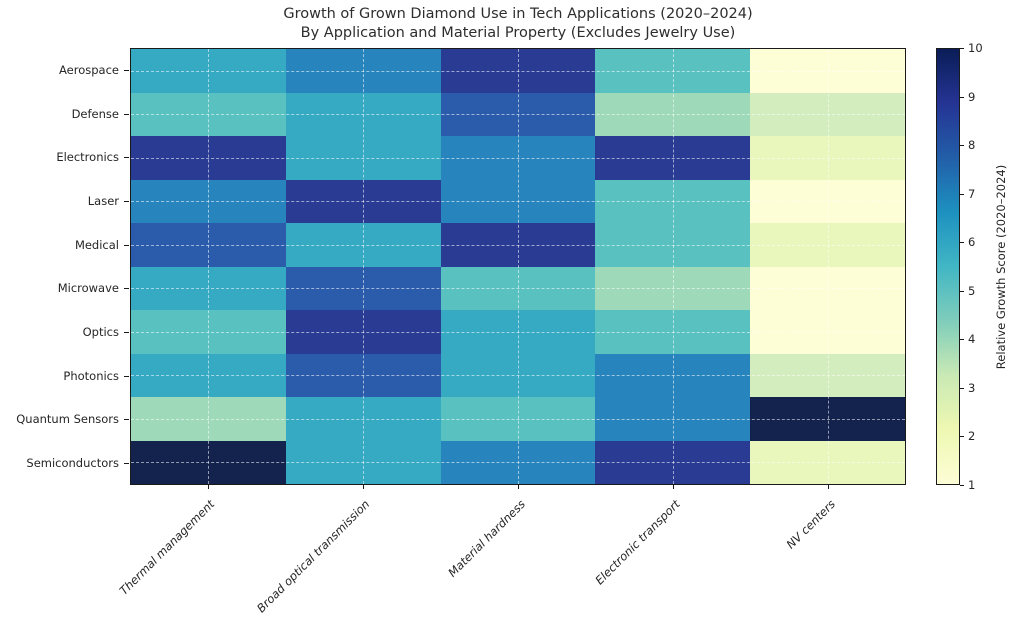 The width and height of the screenshot is (1024, 631). I want to click on colorbar, so click(948, 266).